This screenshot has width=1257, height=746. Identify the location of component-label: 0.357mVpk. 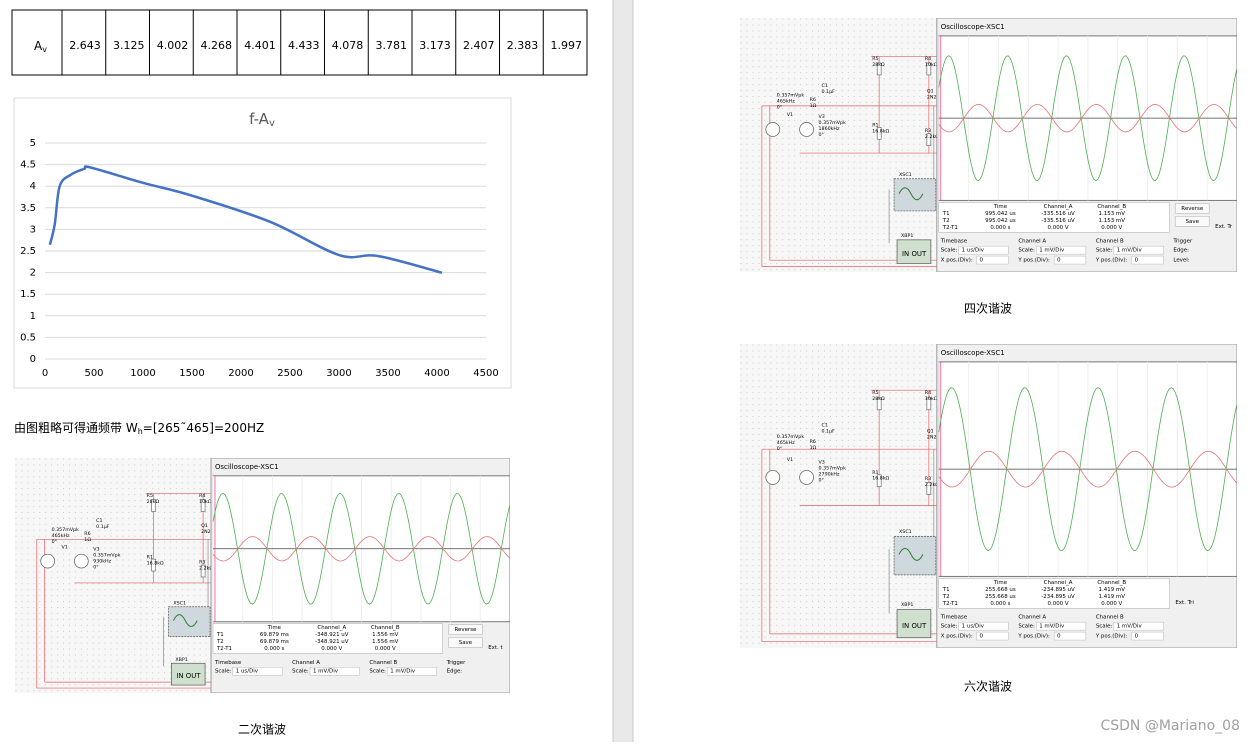
(106, 556).